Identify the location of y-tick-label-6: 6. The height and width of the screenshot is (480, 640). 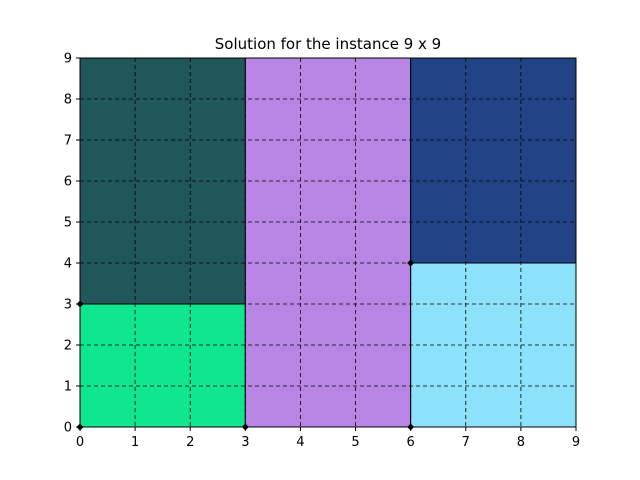
(68, 182).